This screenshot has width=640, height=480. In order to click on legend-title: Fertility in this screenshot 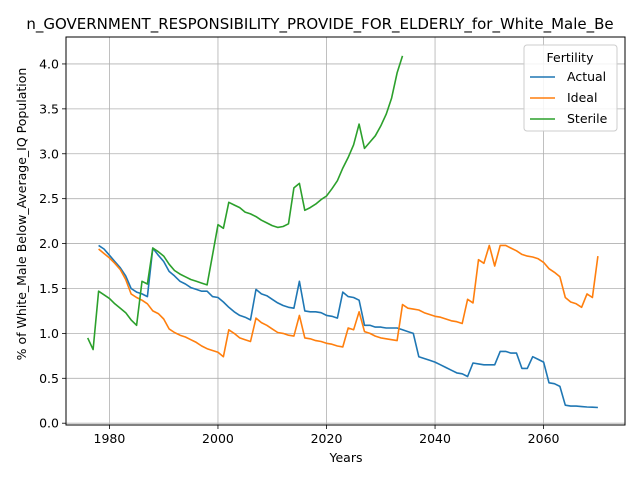, I will do `click(571, 57)`.